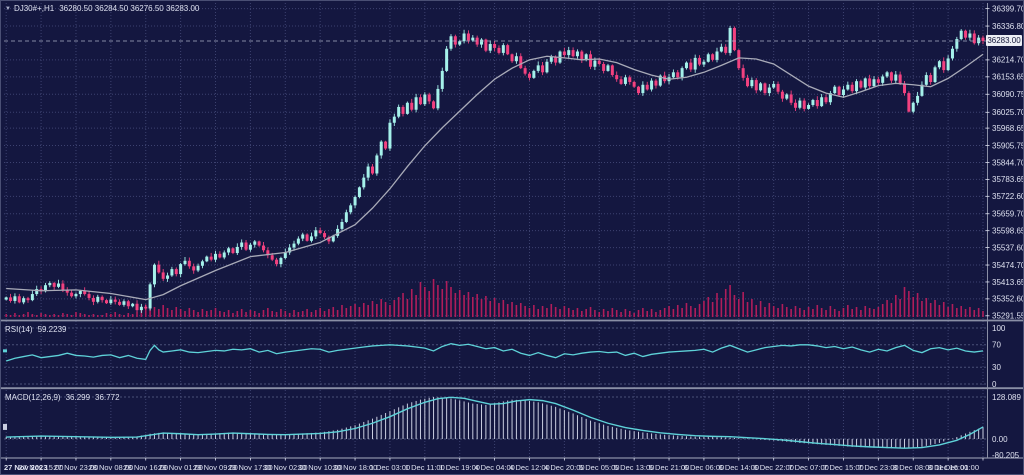 The height and width of the screenshot is (475, 1024). What do you see at coordinates (634, 467) in the screenshot?
I see `time-axis-label: 5 Dec 13:00` at bounding box center [634, 467].